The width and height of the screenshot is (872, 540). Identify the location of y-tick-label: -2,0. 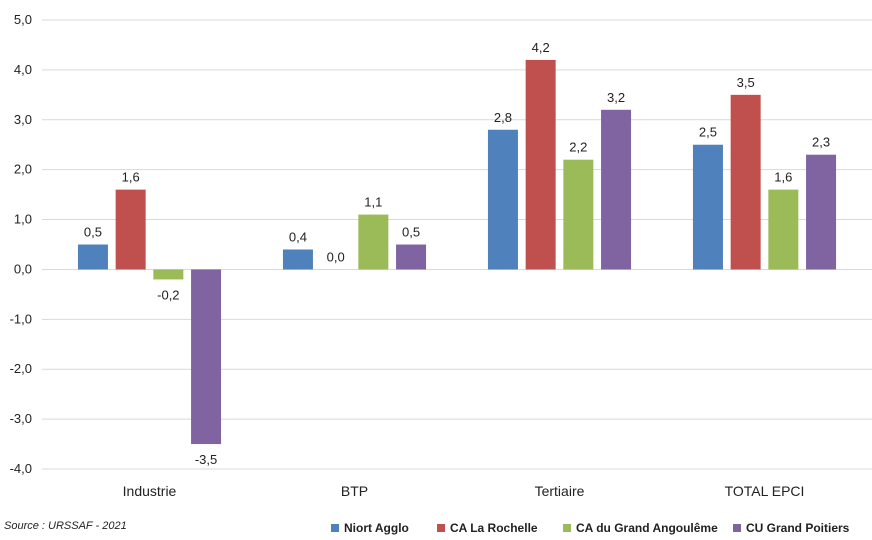
(21, 368).